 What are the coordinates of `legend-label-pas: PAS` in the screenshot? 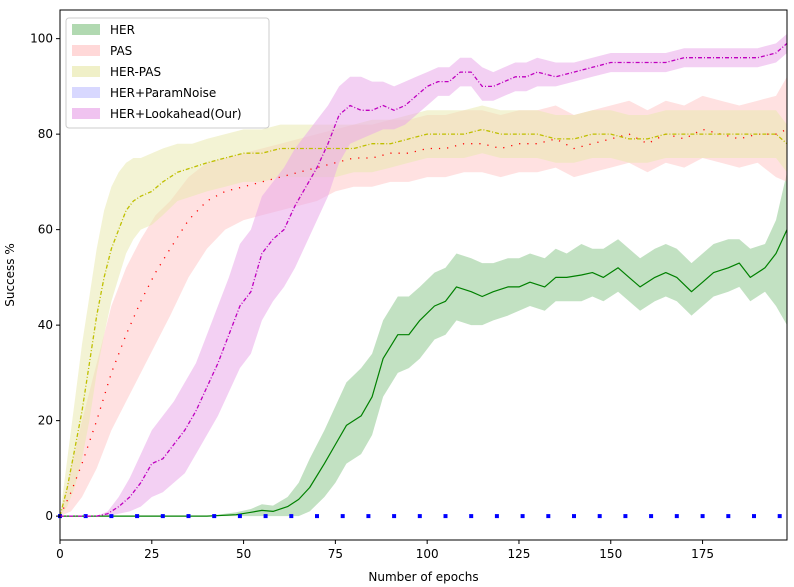 It's located at (121, 51).